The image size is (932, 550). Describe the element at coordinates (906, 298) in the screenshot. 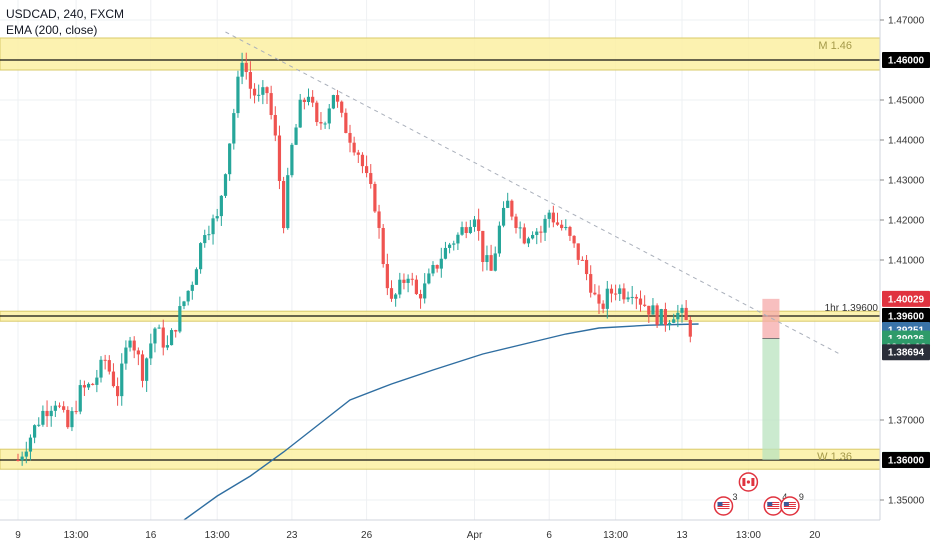

I see `price-tag-bg` at that location.